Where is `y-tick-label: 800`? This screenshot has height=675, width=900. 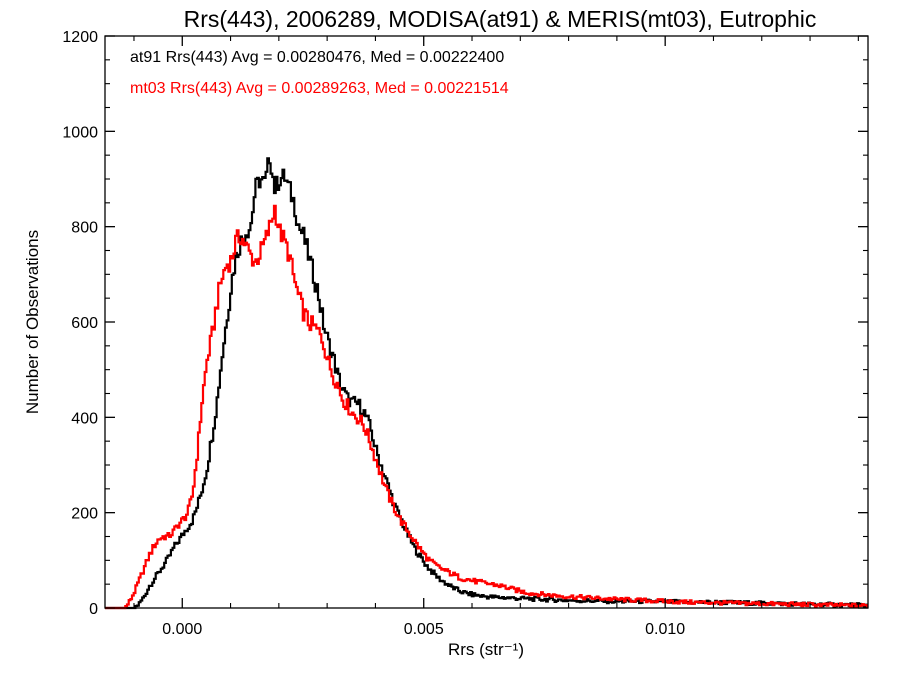 y-tick-label: 800 is located at coordinates (84, 228).